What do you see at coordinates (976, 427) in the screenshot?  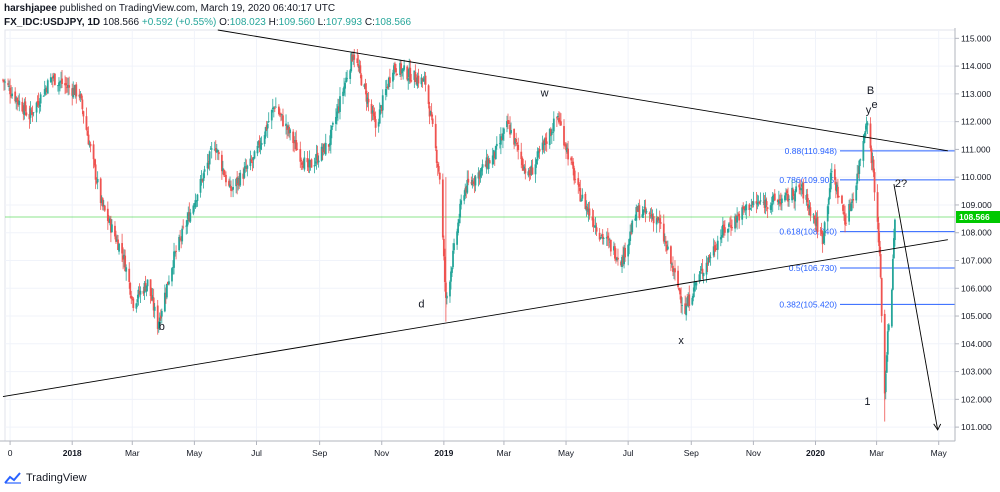 I see `y-tick-label: 101.000` at bounding box center [976, 427].